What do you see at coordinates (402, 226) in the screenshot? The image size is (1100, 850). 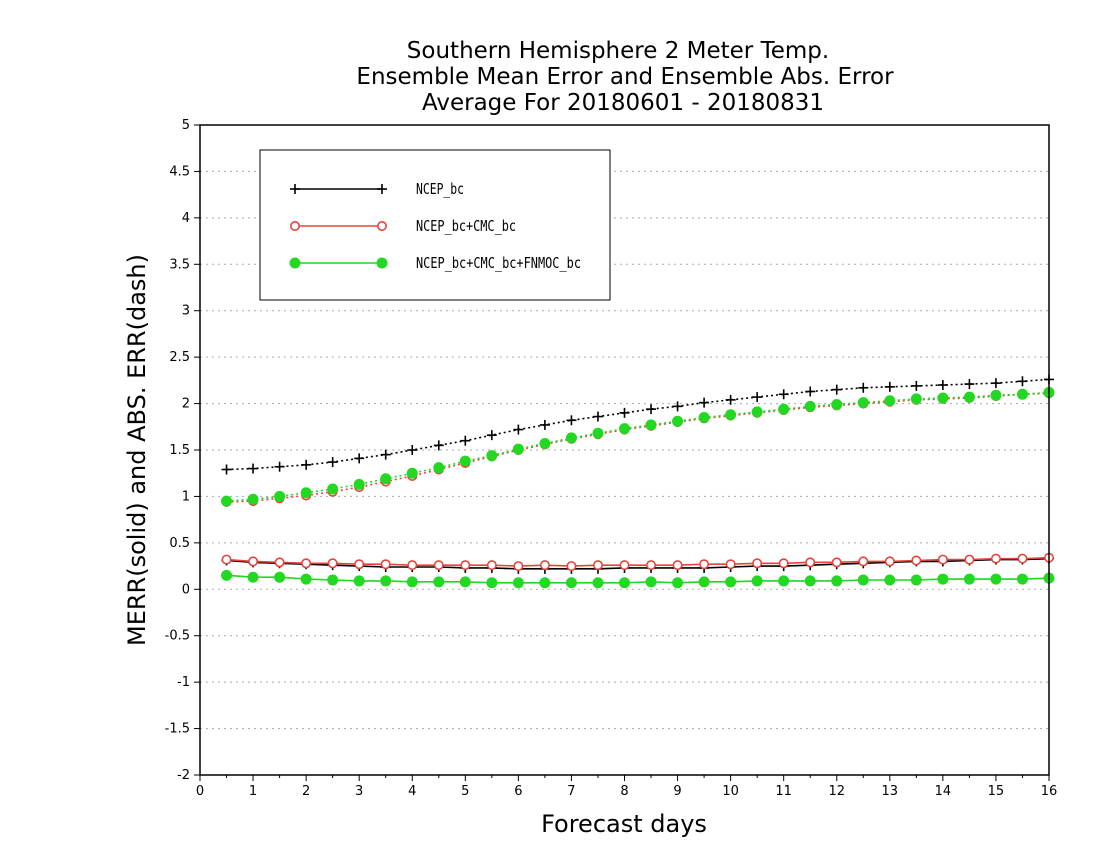 I see `legend-item-ncep-bc-cmc-bc: NCEP_bc+CMC_bc` at bounding box center [402, 226].